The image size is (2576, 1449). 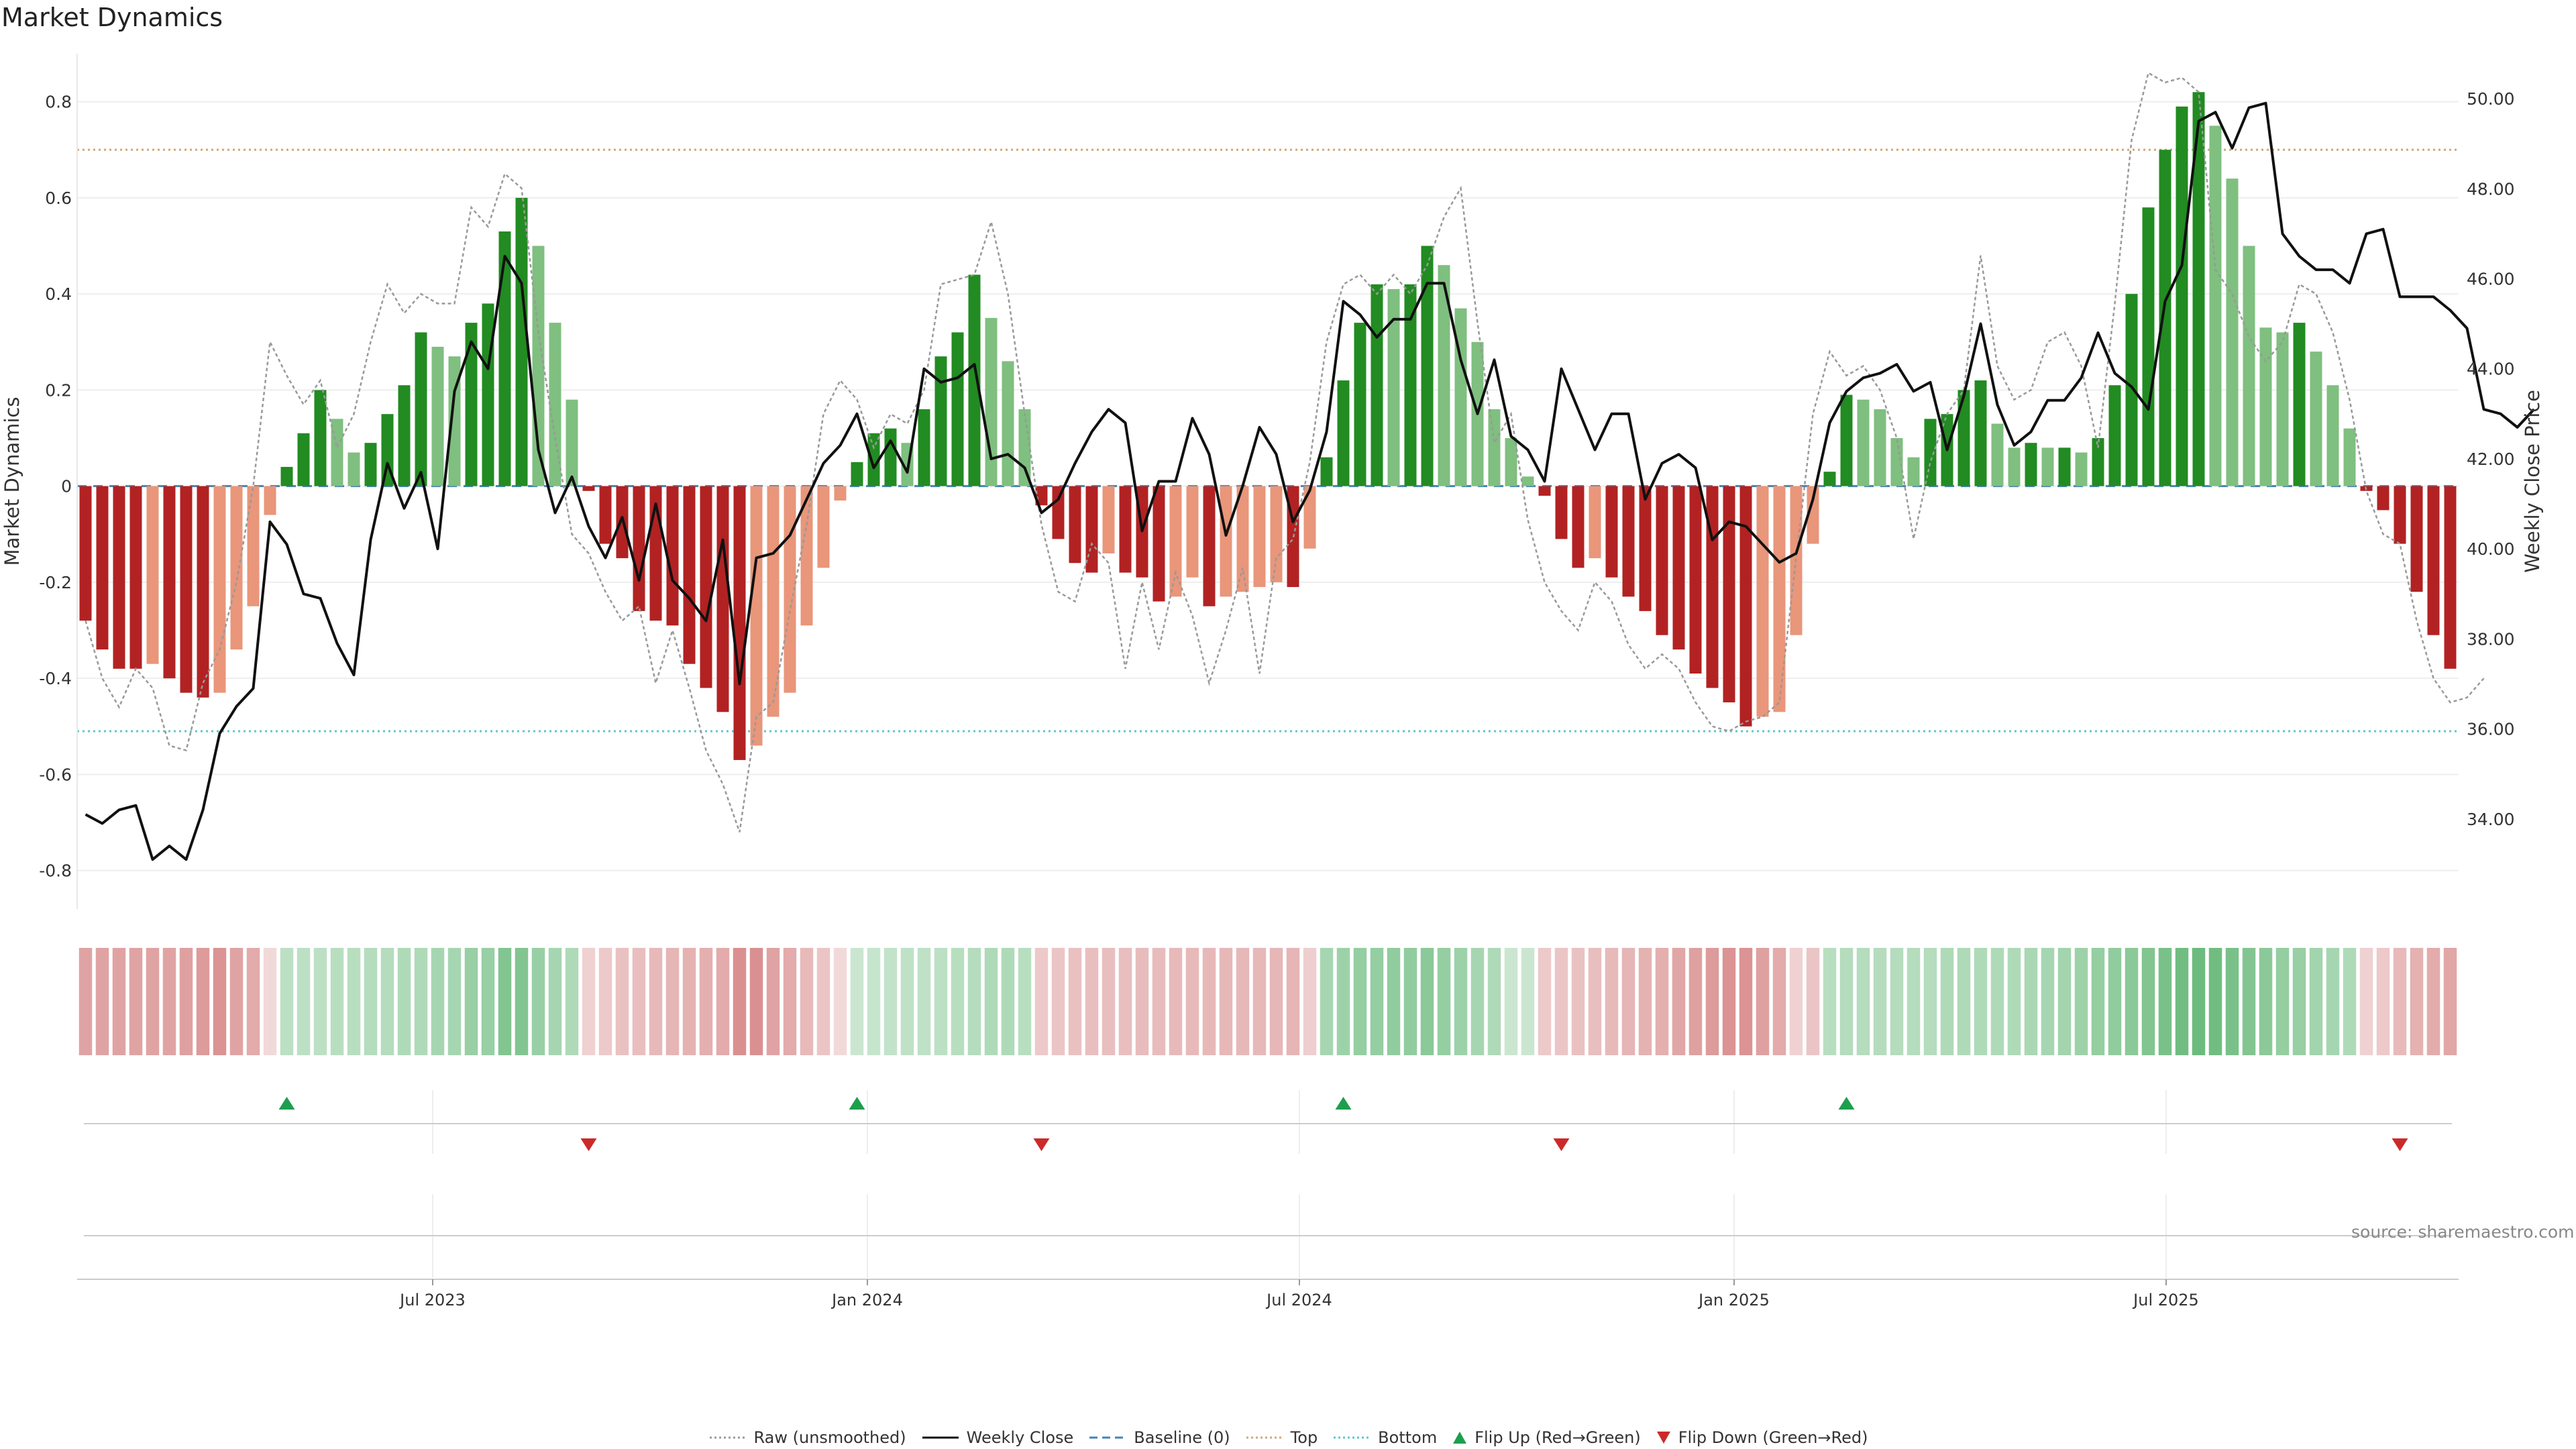 What do you see at coordinates (1384, 1437) in the screenshot?
I see `legend-item: Bottom` at bounding box center [1384, 1437].